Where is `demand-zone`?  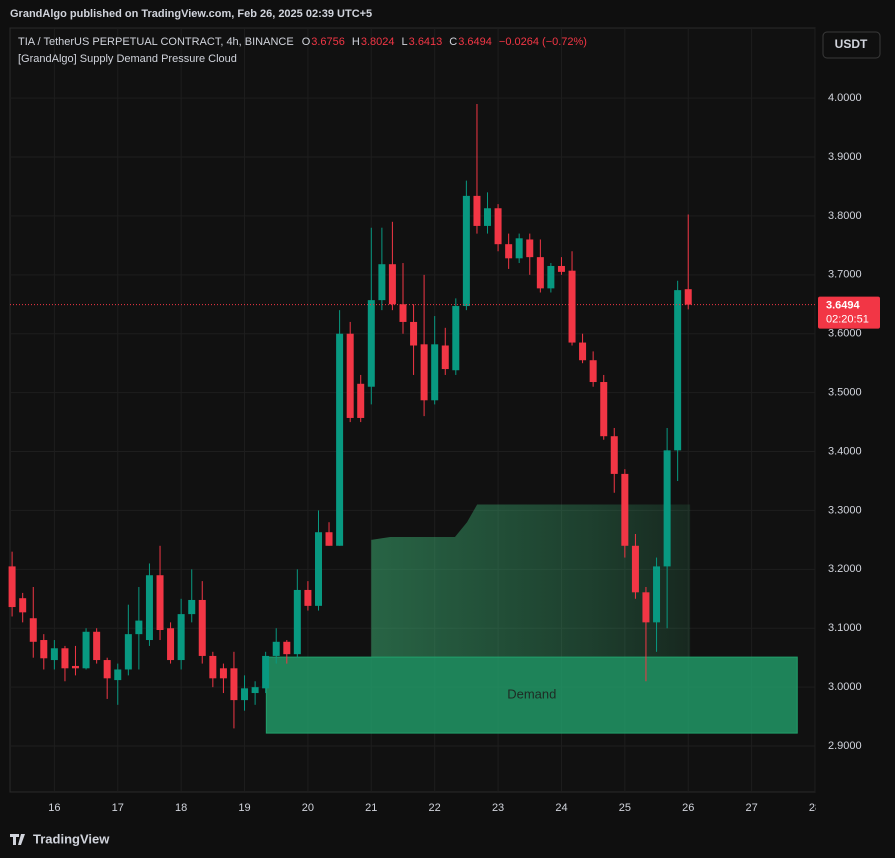 demand-zone is located at coordinates (531, 695).